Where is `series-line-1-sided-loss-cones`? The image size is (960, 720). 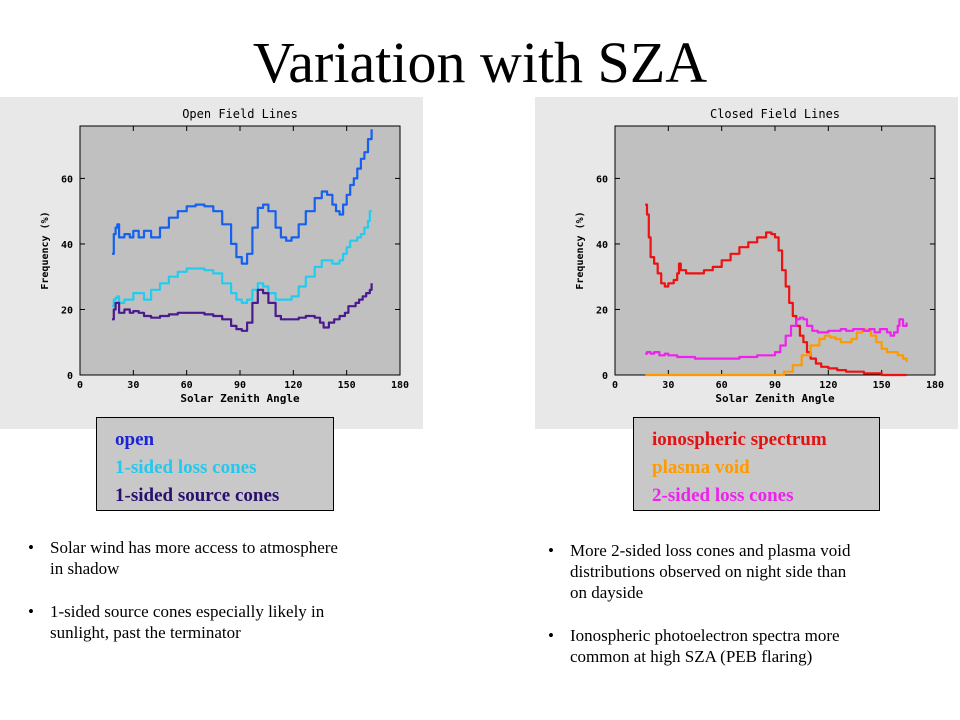 series-line-1-sided-loss-cones is located at coordinates (242, 259).